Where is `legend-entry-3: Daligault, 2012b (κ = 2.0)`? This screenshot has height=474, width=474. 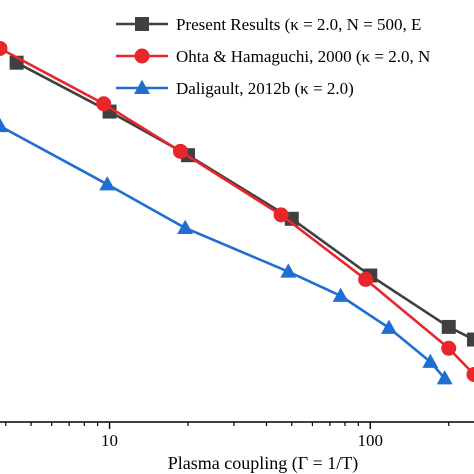
legend-entry-3: Daligault, 2012b (κ = 2.0) is located at coordinates (235, 88).